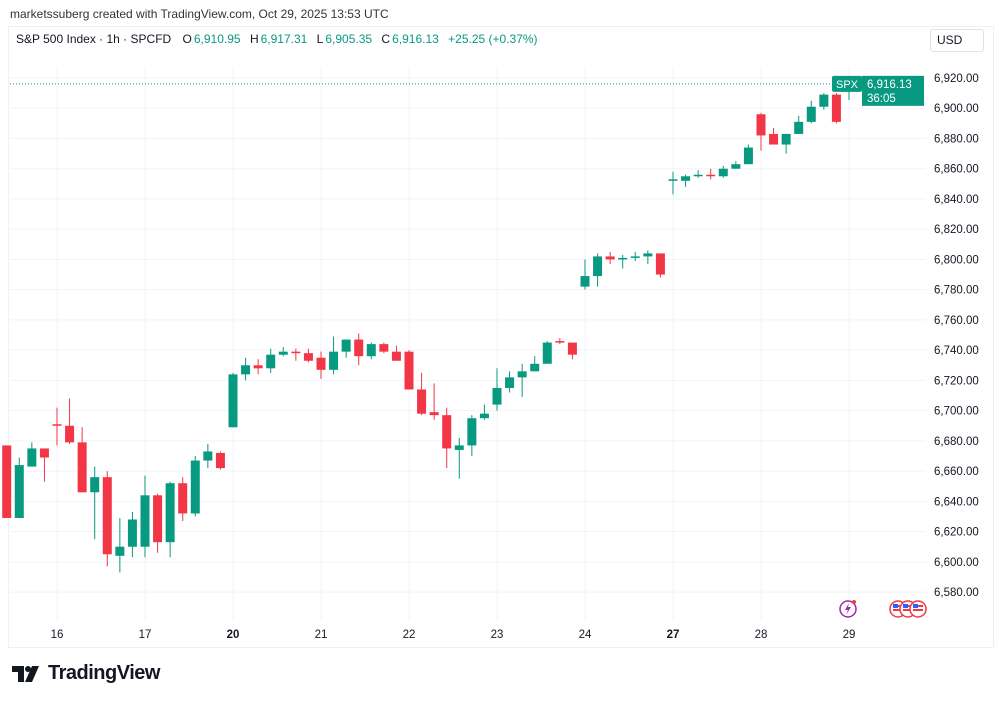  I want to click on tradingview-logo-icon, so click(25, 673).